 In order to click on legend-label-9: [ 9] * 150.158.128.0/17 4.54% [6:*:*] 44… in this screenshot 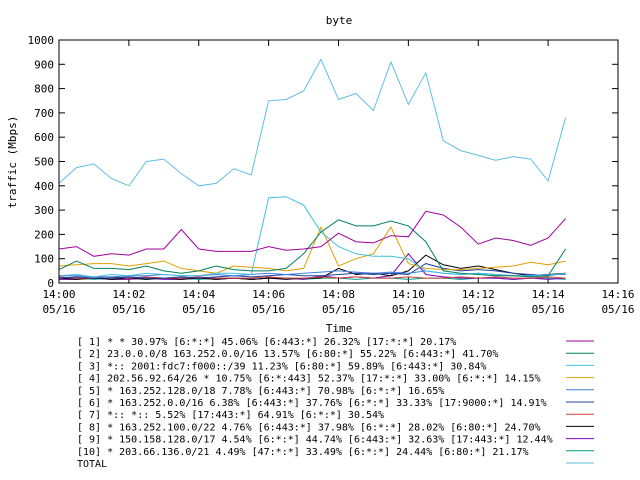, I will do `click(315, 440)`.